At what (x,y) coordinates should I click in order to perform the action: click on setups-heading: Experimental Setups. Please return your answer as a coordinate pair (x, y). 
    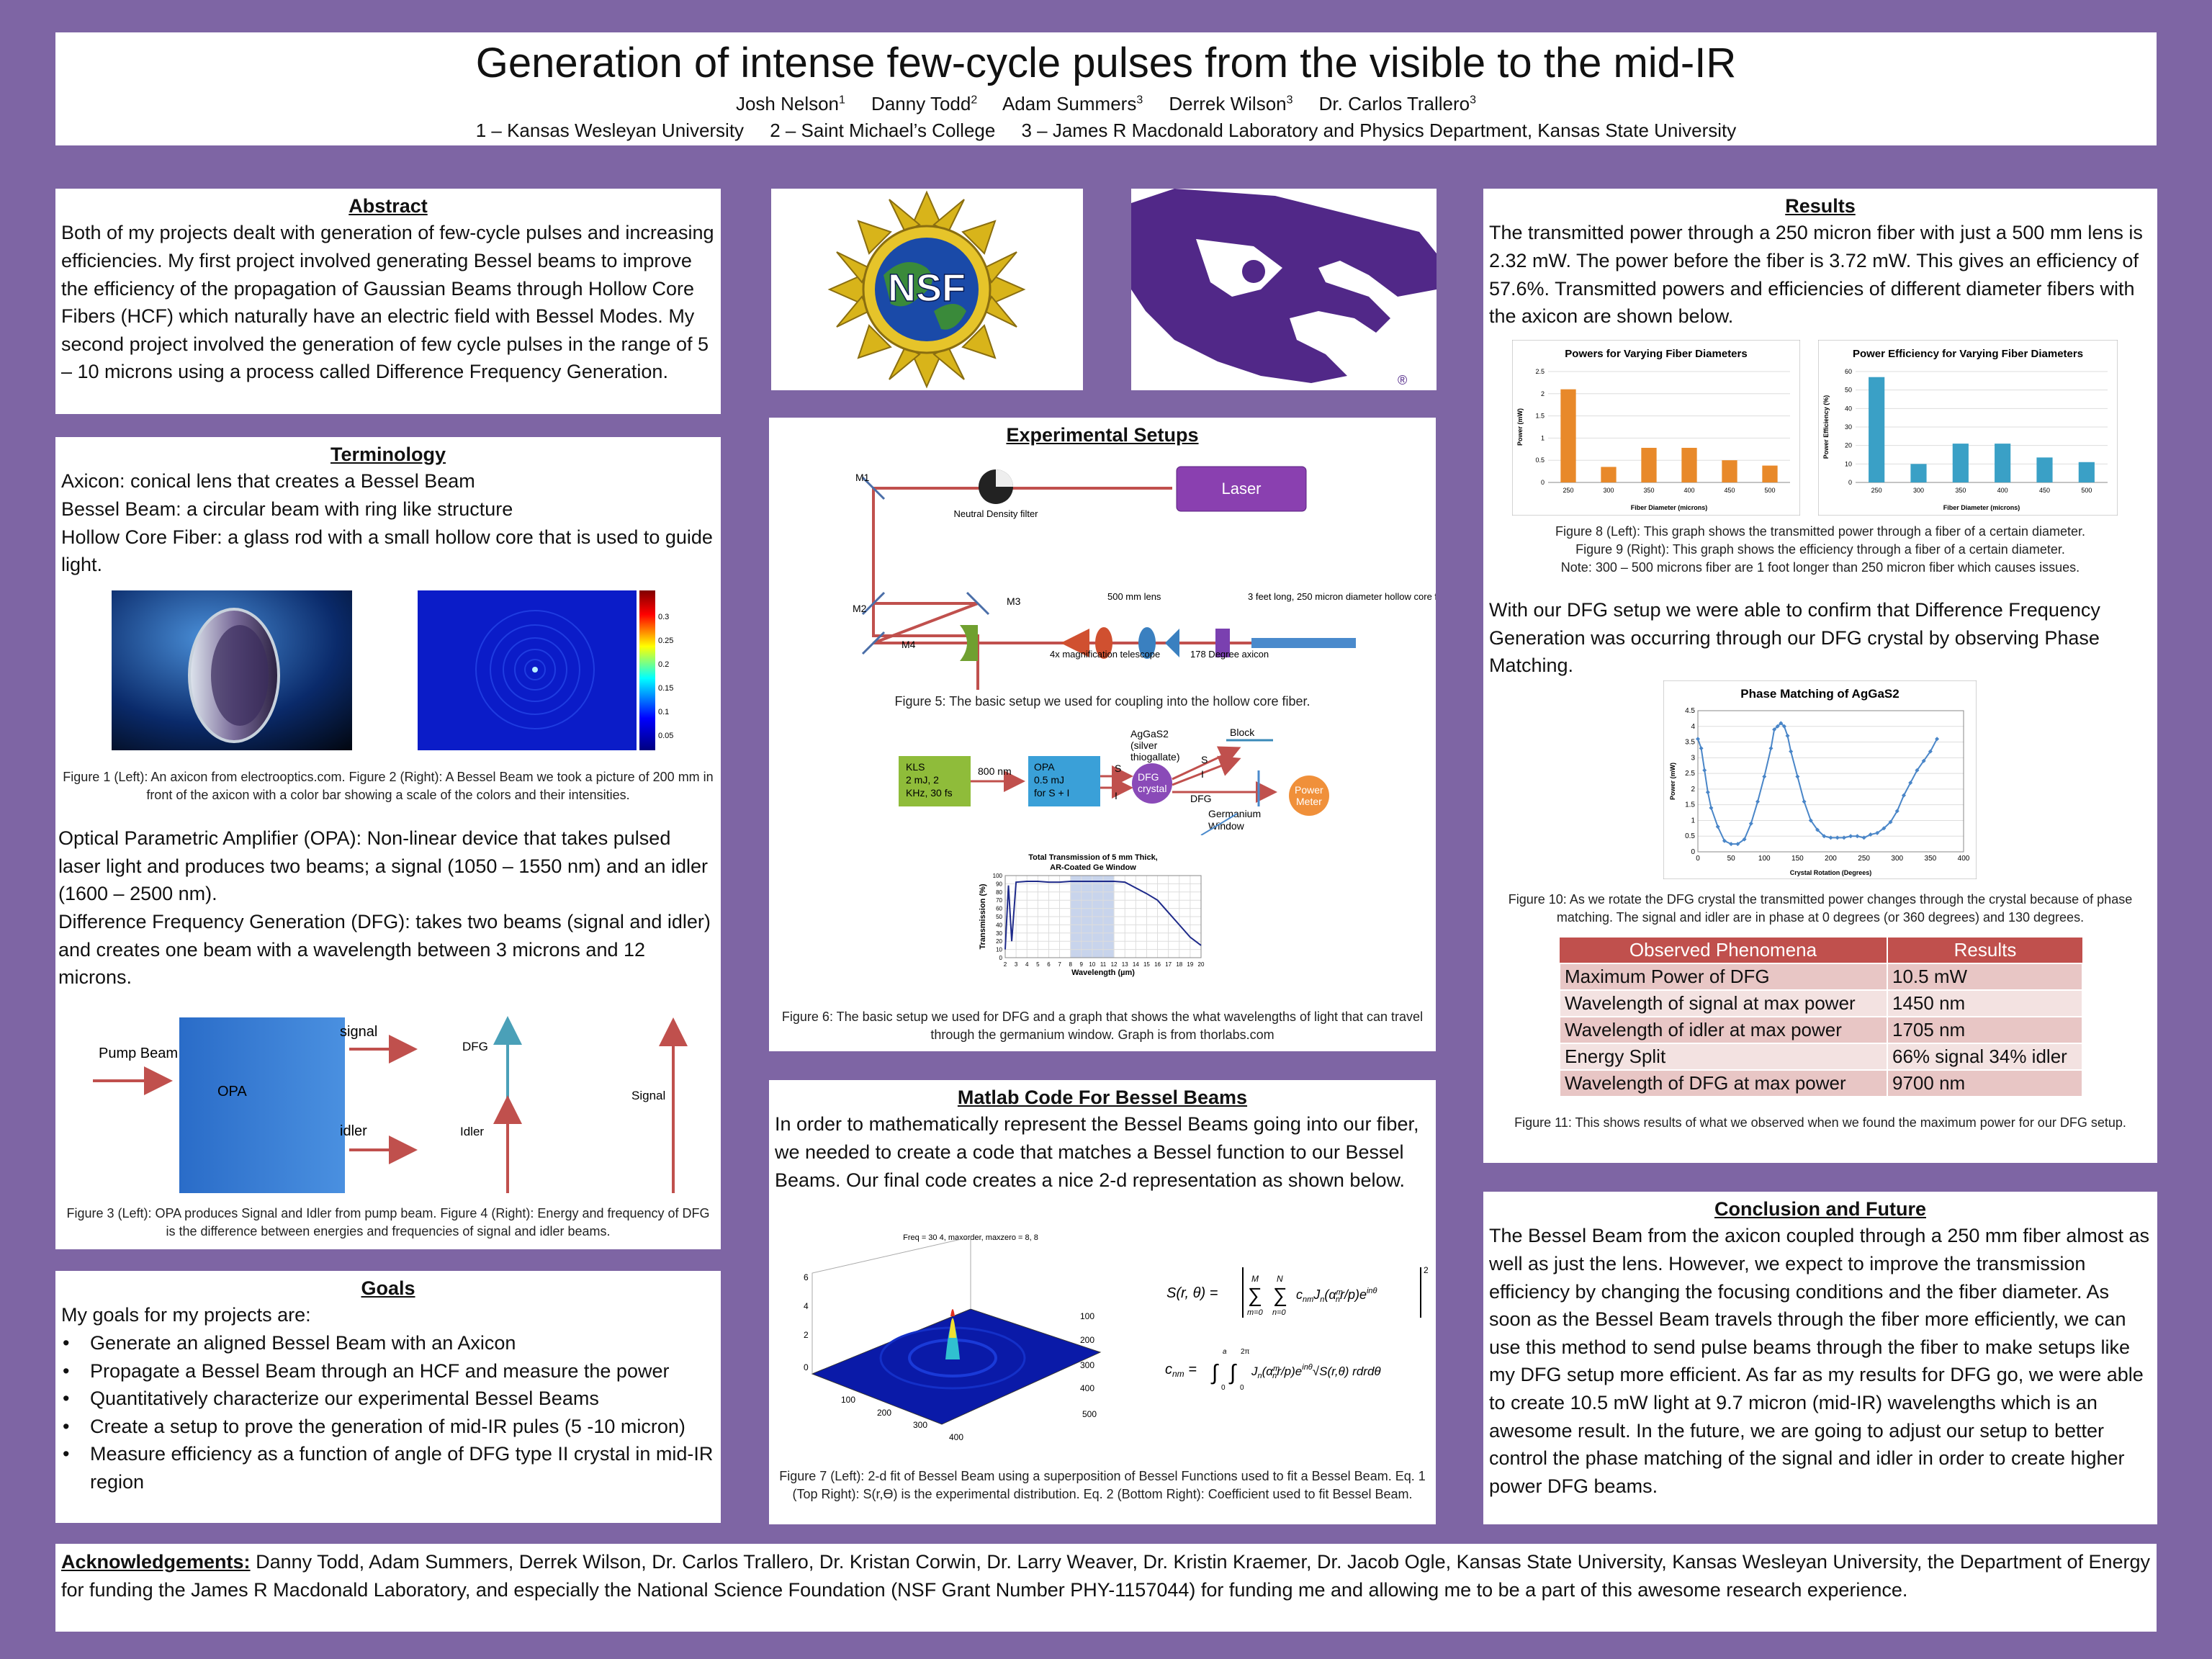
    Looking at the image, I should click on (1102, 435).